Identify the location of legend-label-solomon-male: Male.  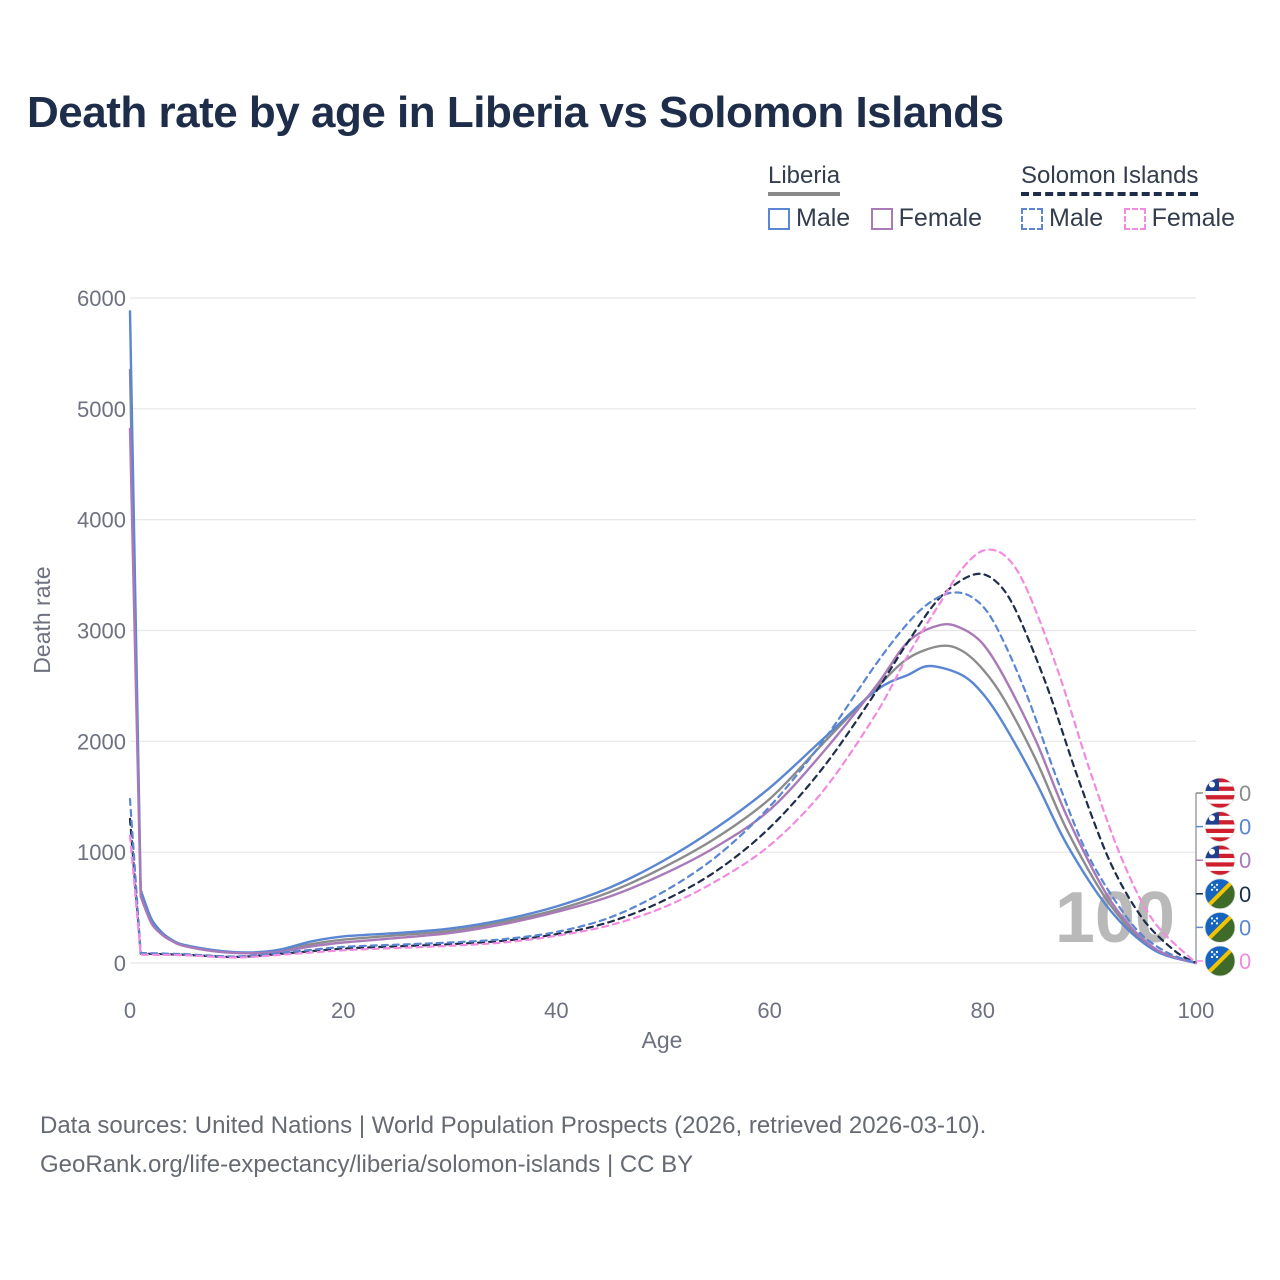
(1076, 218).